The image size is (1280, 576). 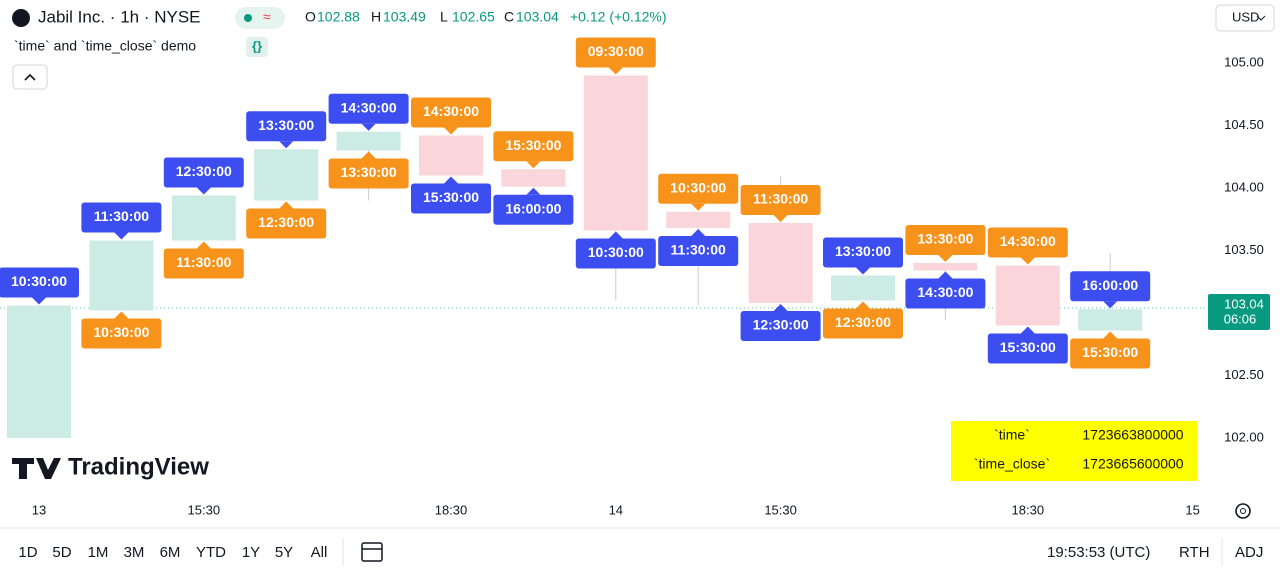 I want to click on x-tick-label: 15:30, so click(x=780, y=509).